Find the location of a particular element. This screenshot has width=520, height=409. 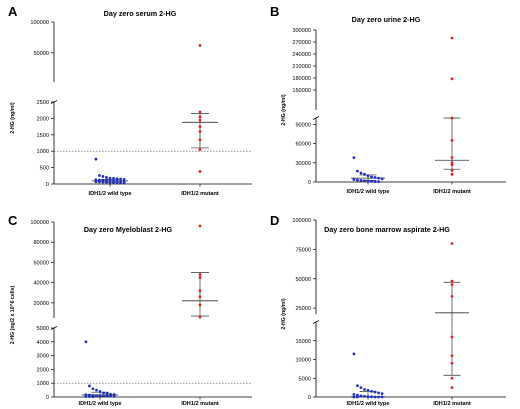

y-tick-label: 40000 is located at coordinates (41, 284).